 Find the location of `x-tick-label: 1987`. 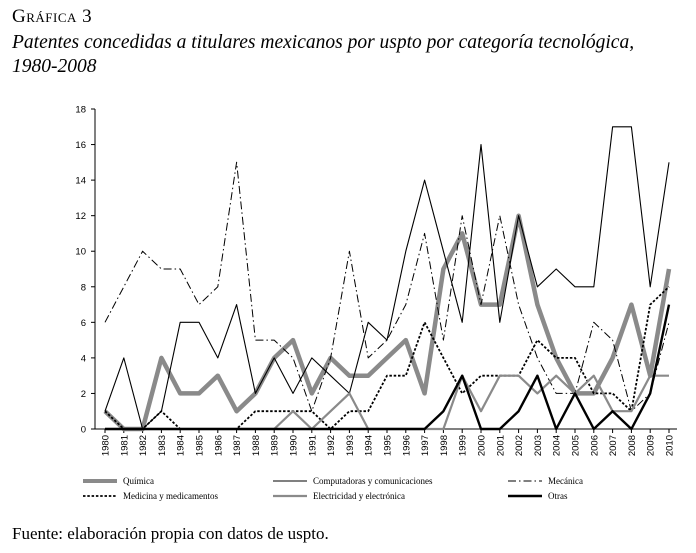

x-tick-label: 1987 is located at coordinates (237, 445).